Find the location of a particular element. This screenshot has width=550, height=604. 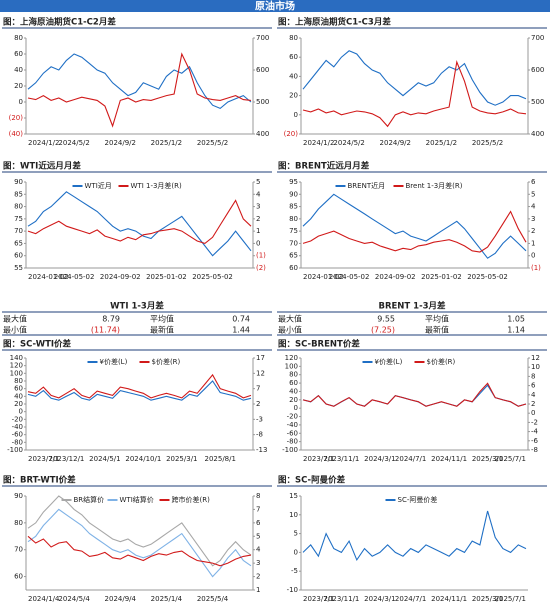

y-tick-label: 95 is located at coordinates (293, 182).